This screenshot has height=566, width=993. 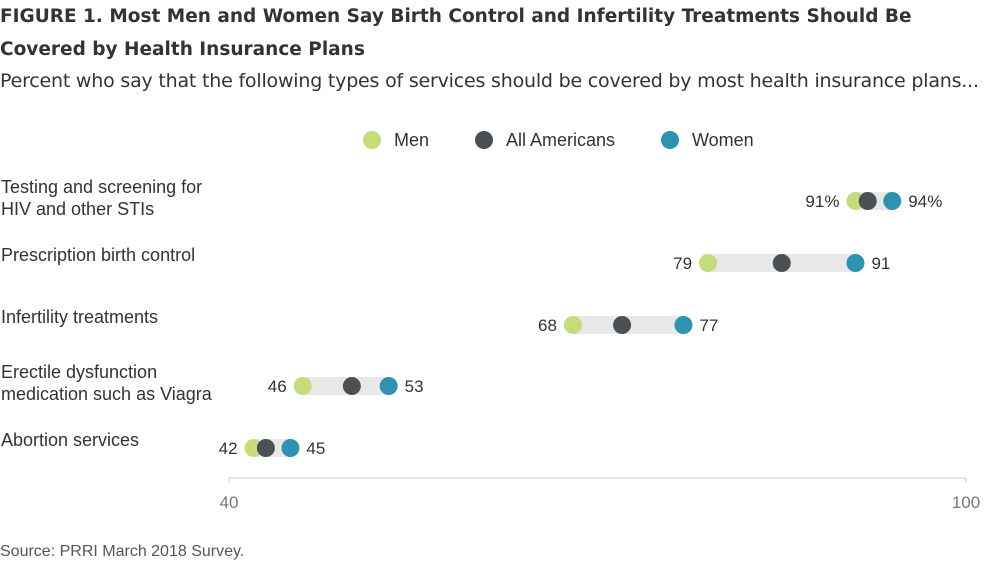 What do you see at coordinates (414, 386) in the screenshot?
I see `value-label-women: 53` at bounding box center [414, 386].